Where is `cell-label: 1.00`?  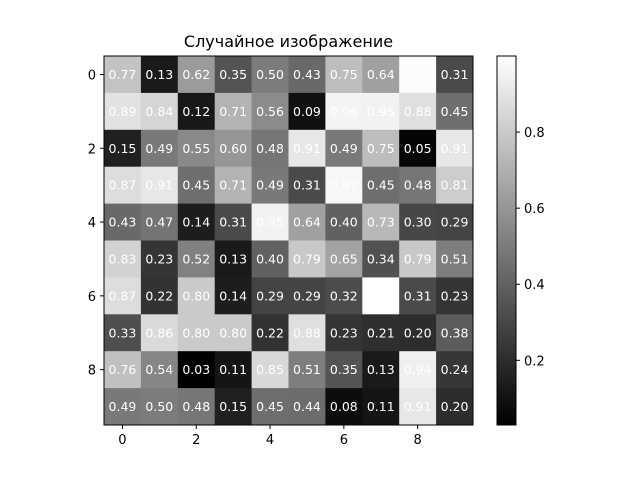 cell-label: 1.00 is located at coordinates (381, 295).